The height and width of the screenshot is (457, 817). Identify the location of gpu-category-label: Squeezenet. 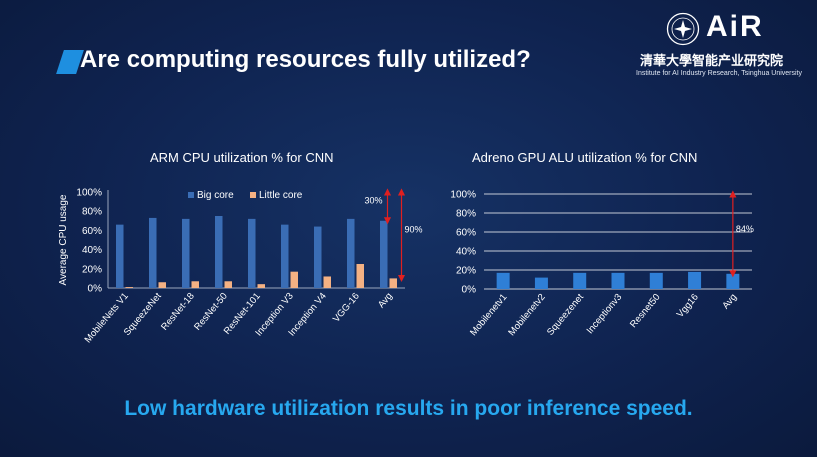
(565, 315).